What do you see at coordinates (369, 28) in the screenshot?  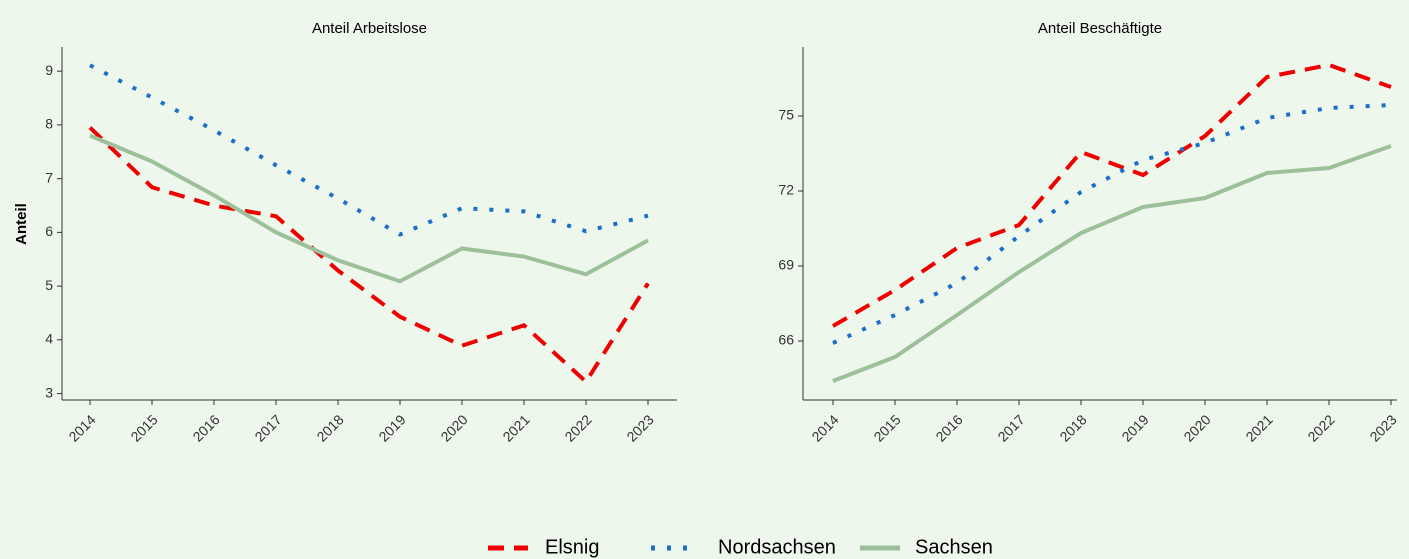 I see `chart-title: Anteil Arbeitslose` at bounding box center [369, 28].